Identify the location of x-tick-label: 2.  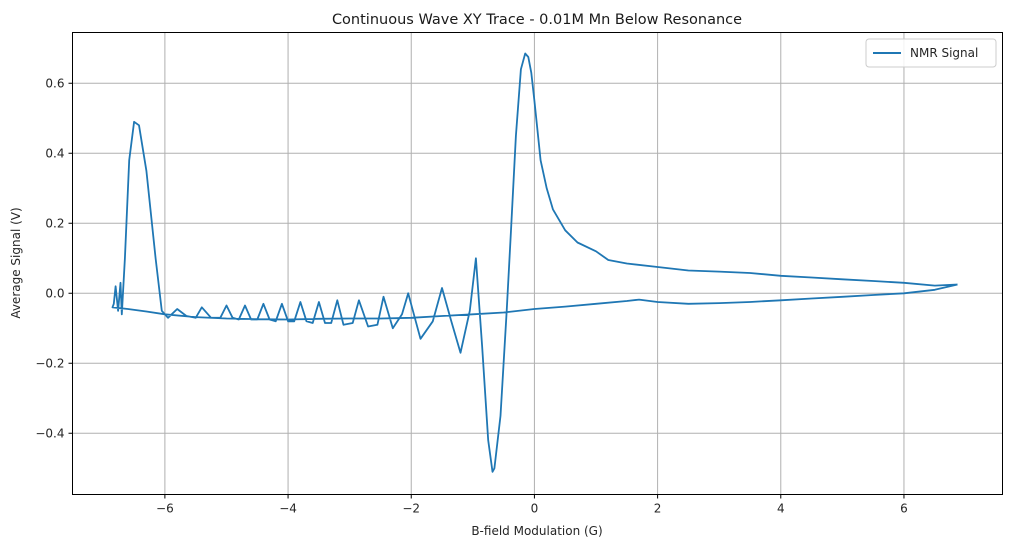
(658, 509).